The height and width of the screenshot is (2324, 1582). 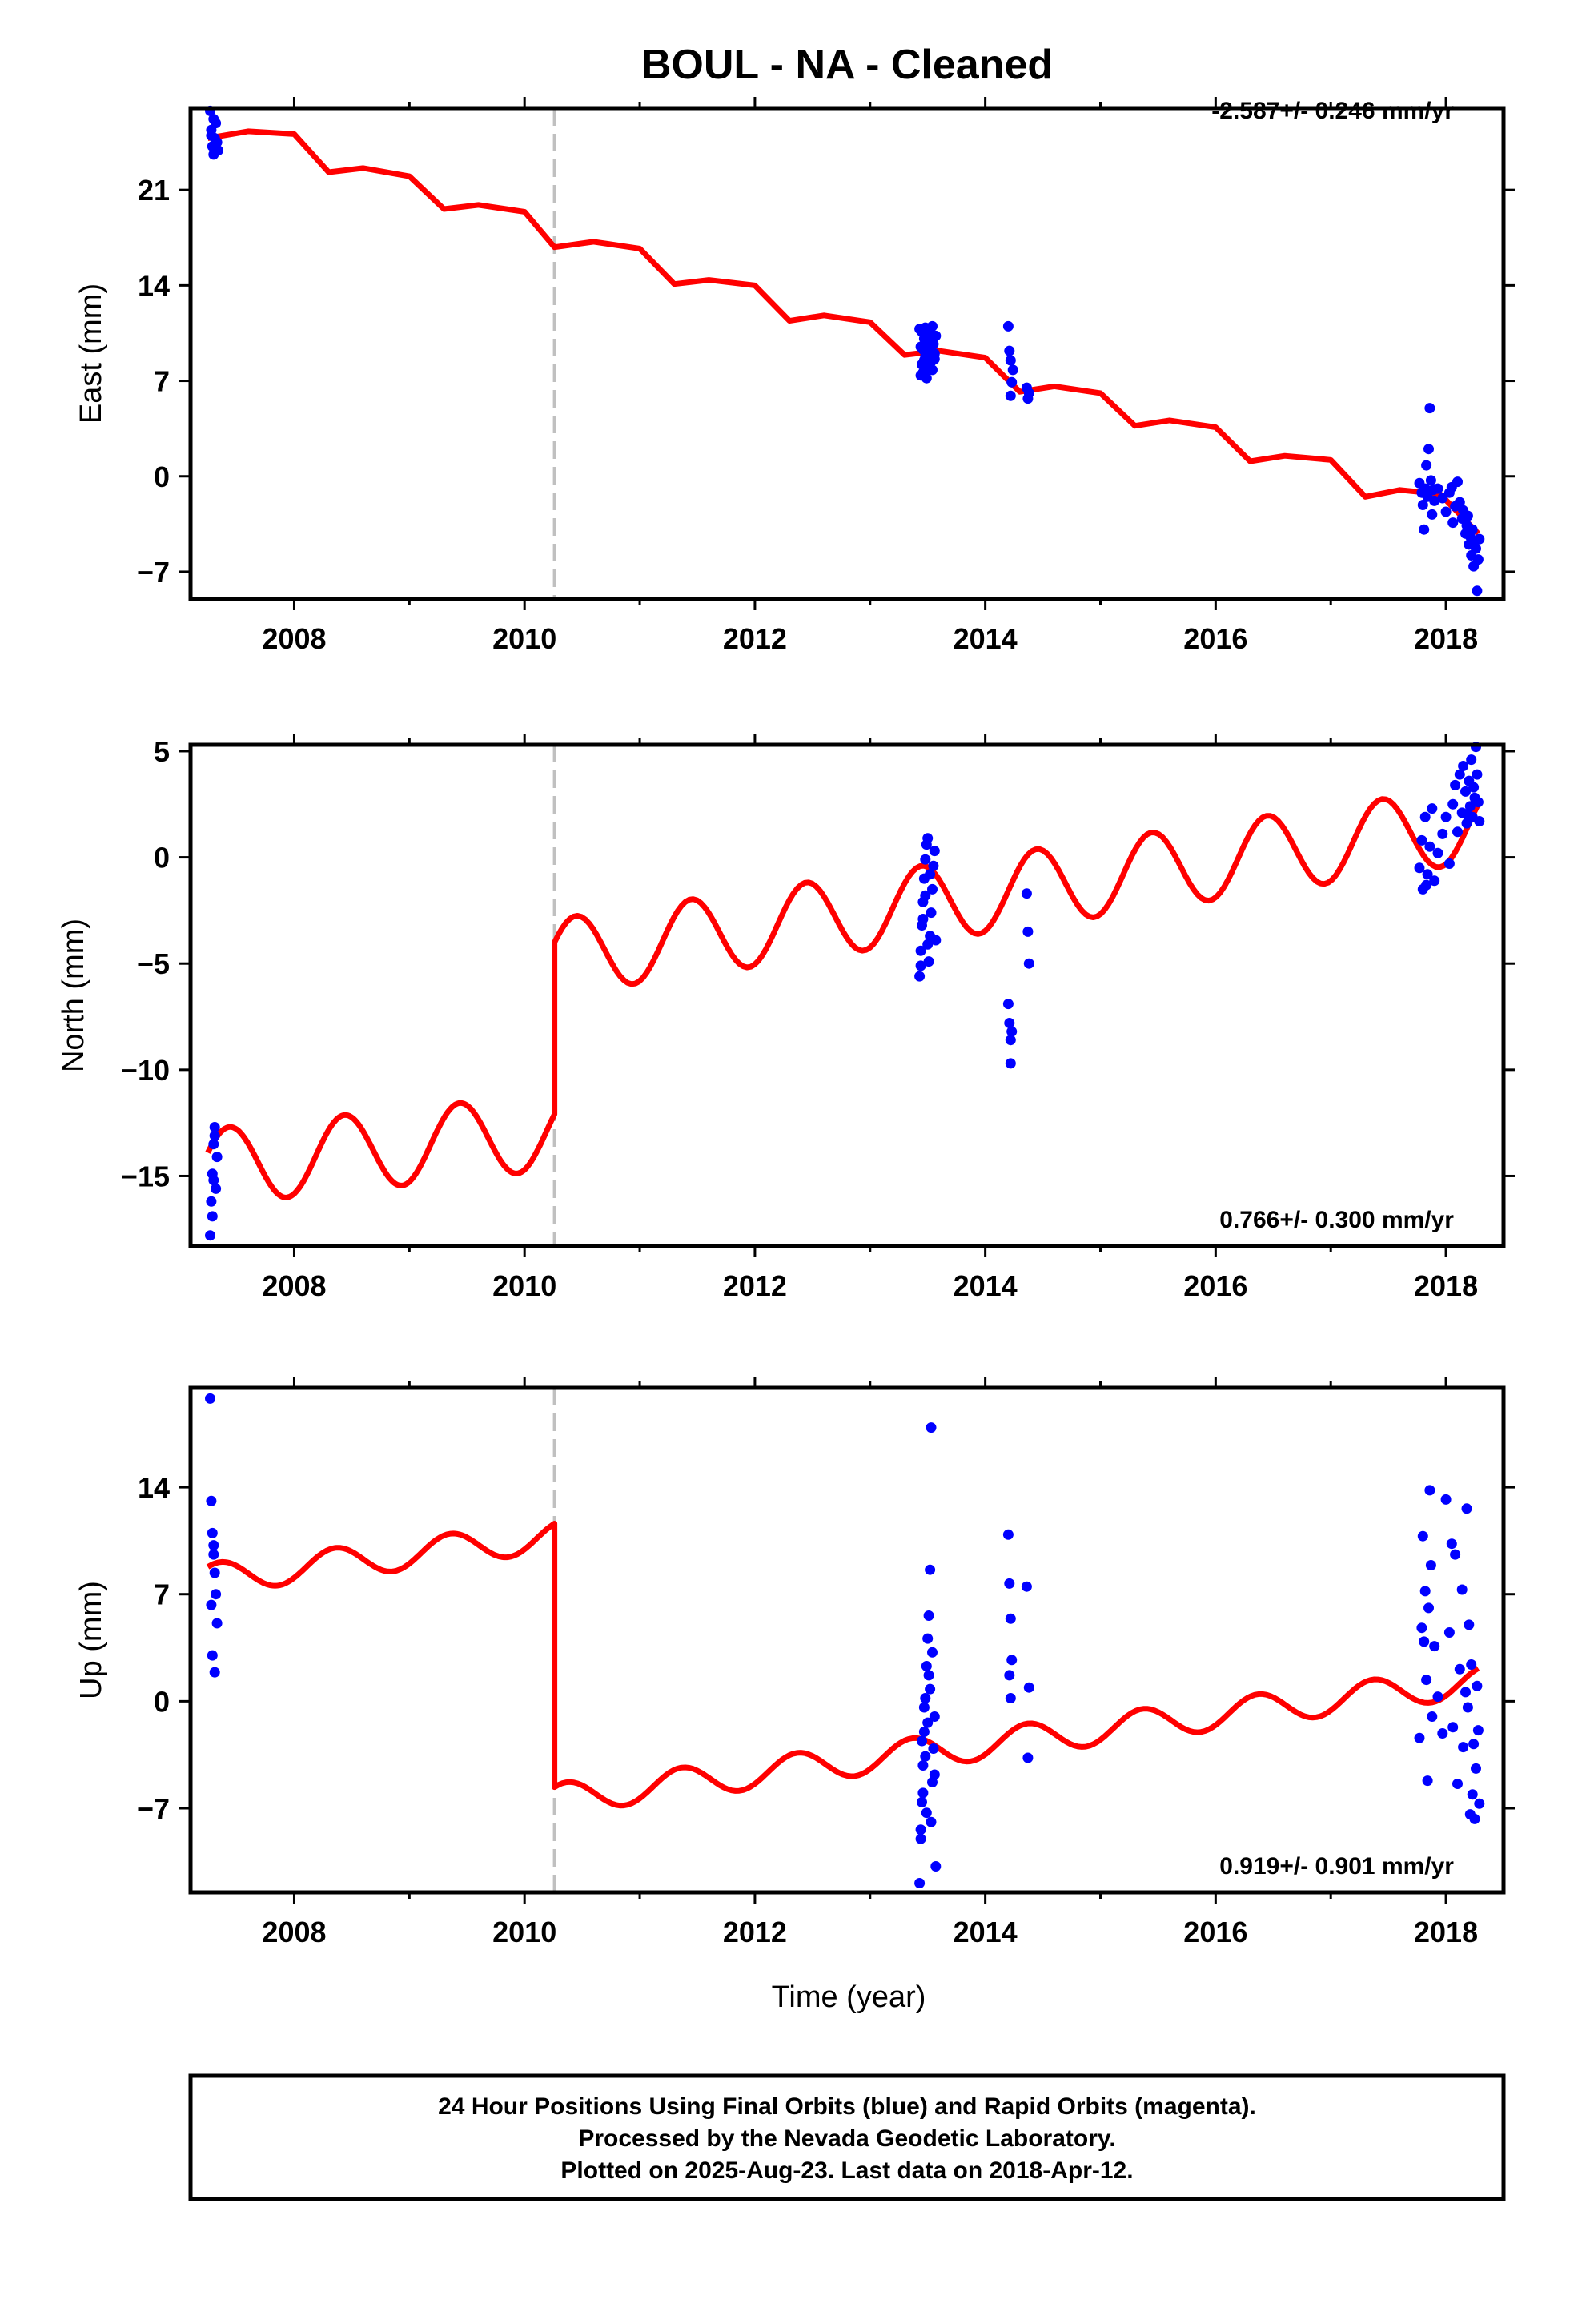 What do you see at coordinates (1336, 1220) in the screenshot?
I see `velocity-label: 0.766+/- 0.300 mm/yr` at bounding box center [1336, 1220].